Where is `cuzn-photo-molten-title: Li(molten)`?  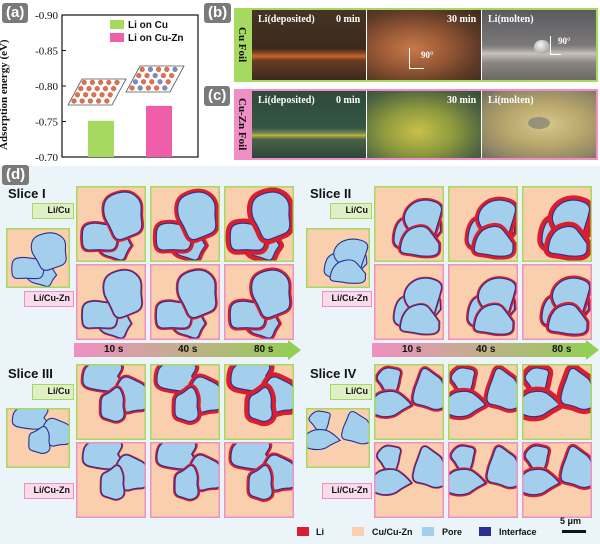 cuzn-photo-molten-title: Li(molten) is located at coordinates (511, 100).